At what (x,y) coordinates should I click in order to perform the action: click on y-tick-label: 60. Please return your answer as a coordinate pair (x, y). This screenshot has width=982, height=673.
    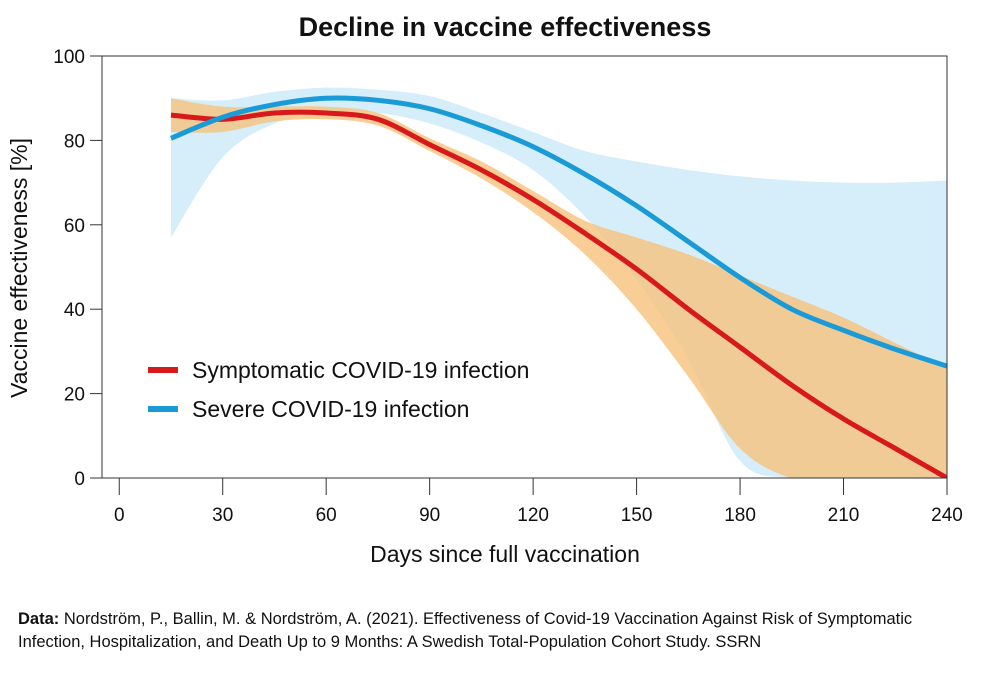
    Looking at the image, I should click on (74, 226).